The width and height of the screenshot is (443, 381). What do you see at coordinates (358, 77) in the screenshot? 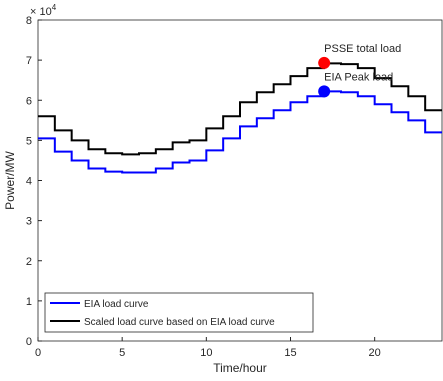
I see `annotation: EIA Peak load` at bounding box center [358, 77].